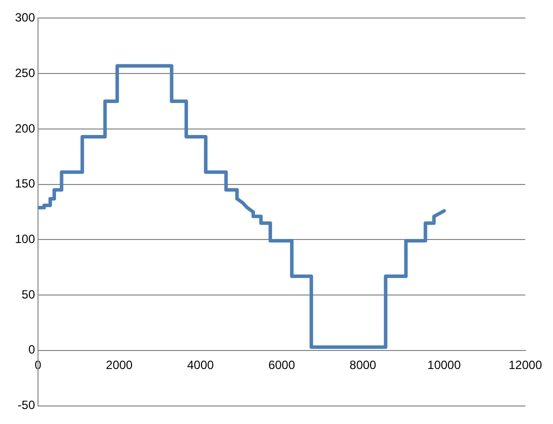  What do you see at coordinates (25, 128) in the screenshot?
I see `y-tick-label: 200` at bounding box center [25, 128].